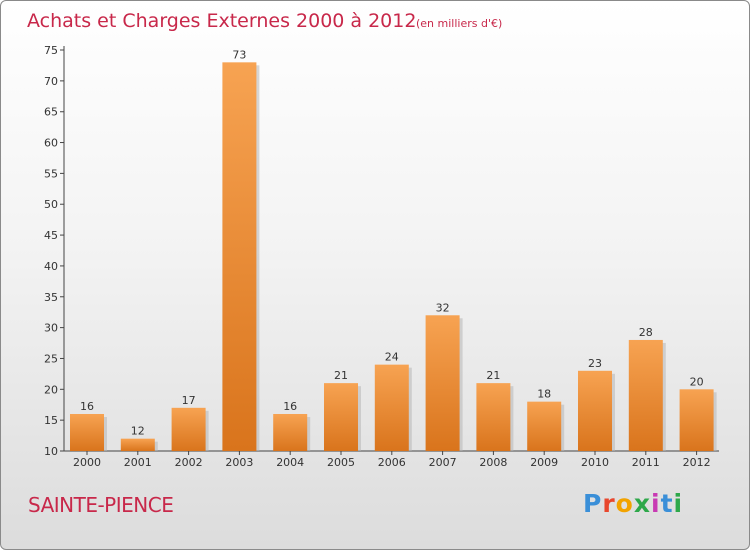 The image size is (750, 550). I want to click on x-tick-label: 2010, so click(595, 462).